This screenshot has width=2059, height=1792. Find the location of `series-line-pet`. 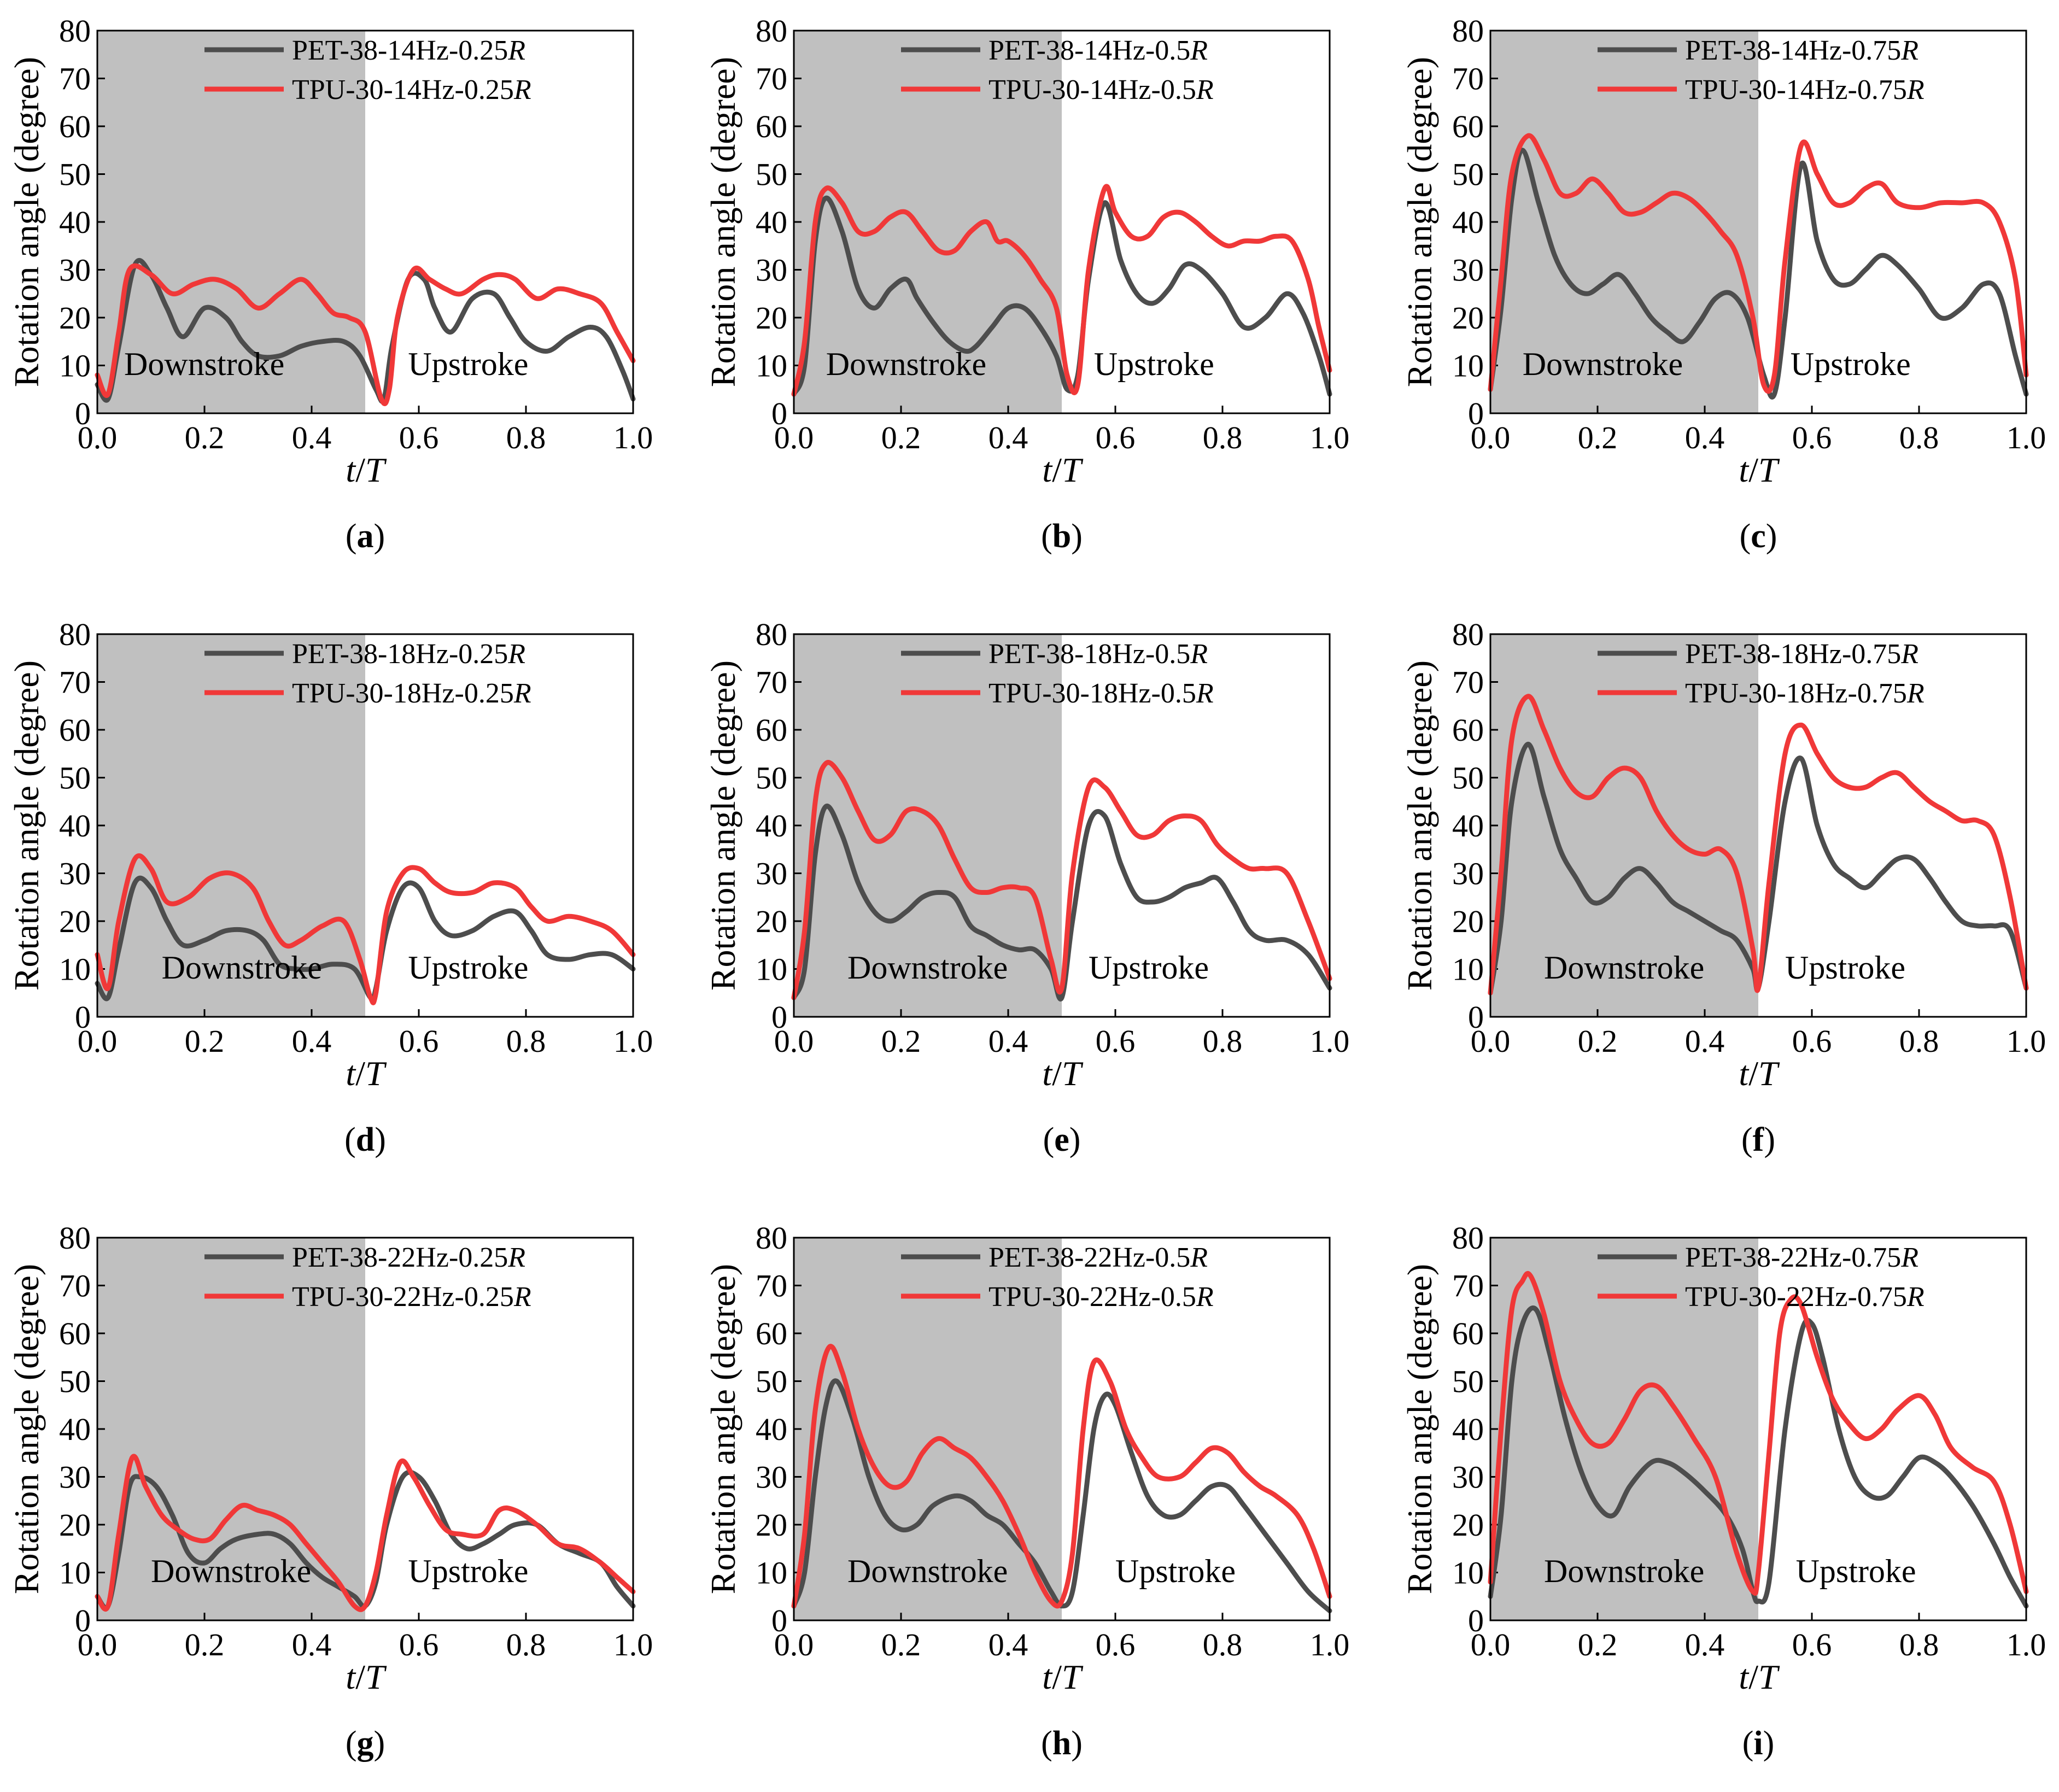

series-line-pet is located at coordinates (365, 938).